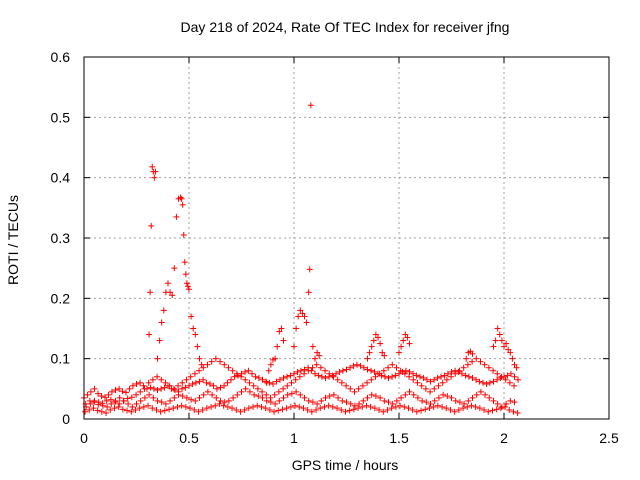 Image resolution: width=640 pixels, height=480 pixels. I want to click on x-axis-label: GPS time / hours, so click(345, 465).